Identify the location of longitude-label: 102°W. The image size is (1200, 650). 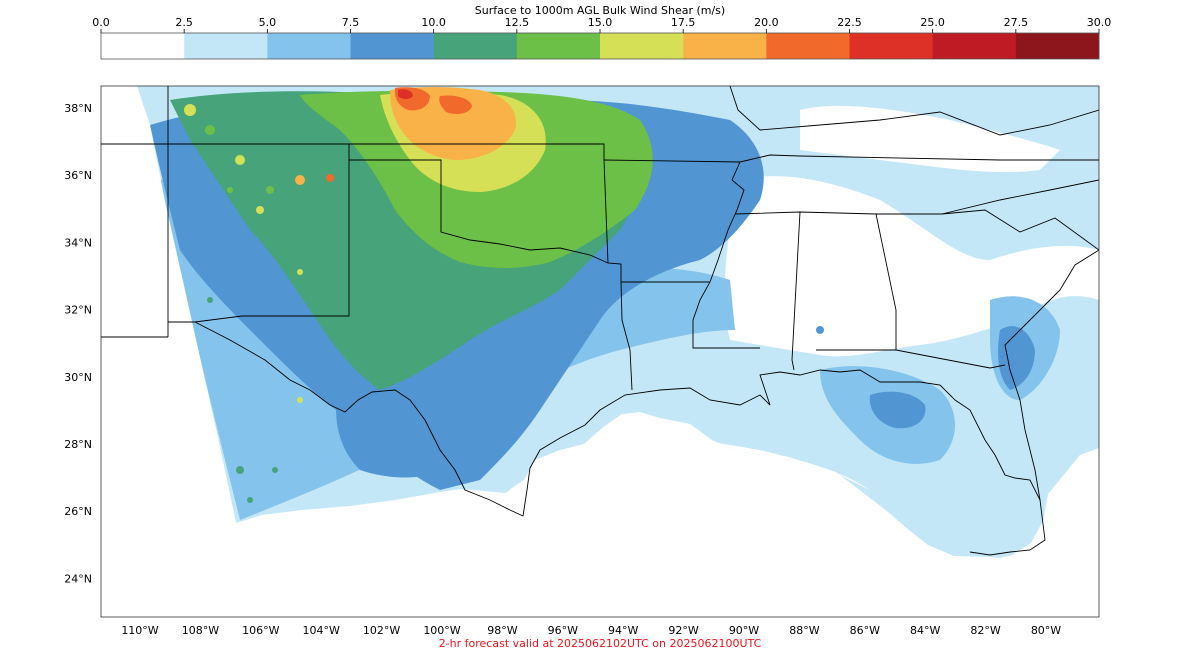
(381, 630).